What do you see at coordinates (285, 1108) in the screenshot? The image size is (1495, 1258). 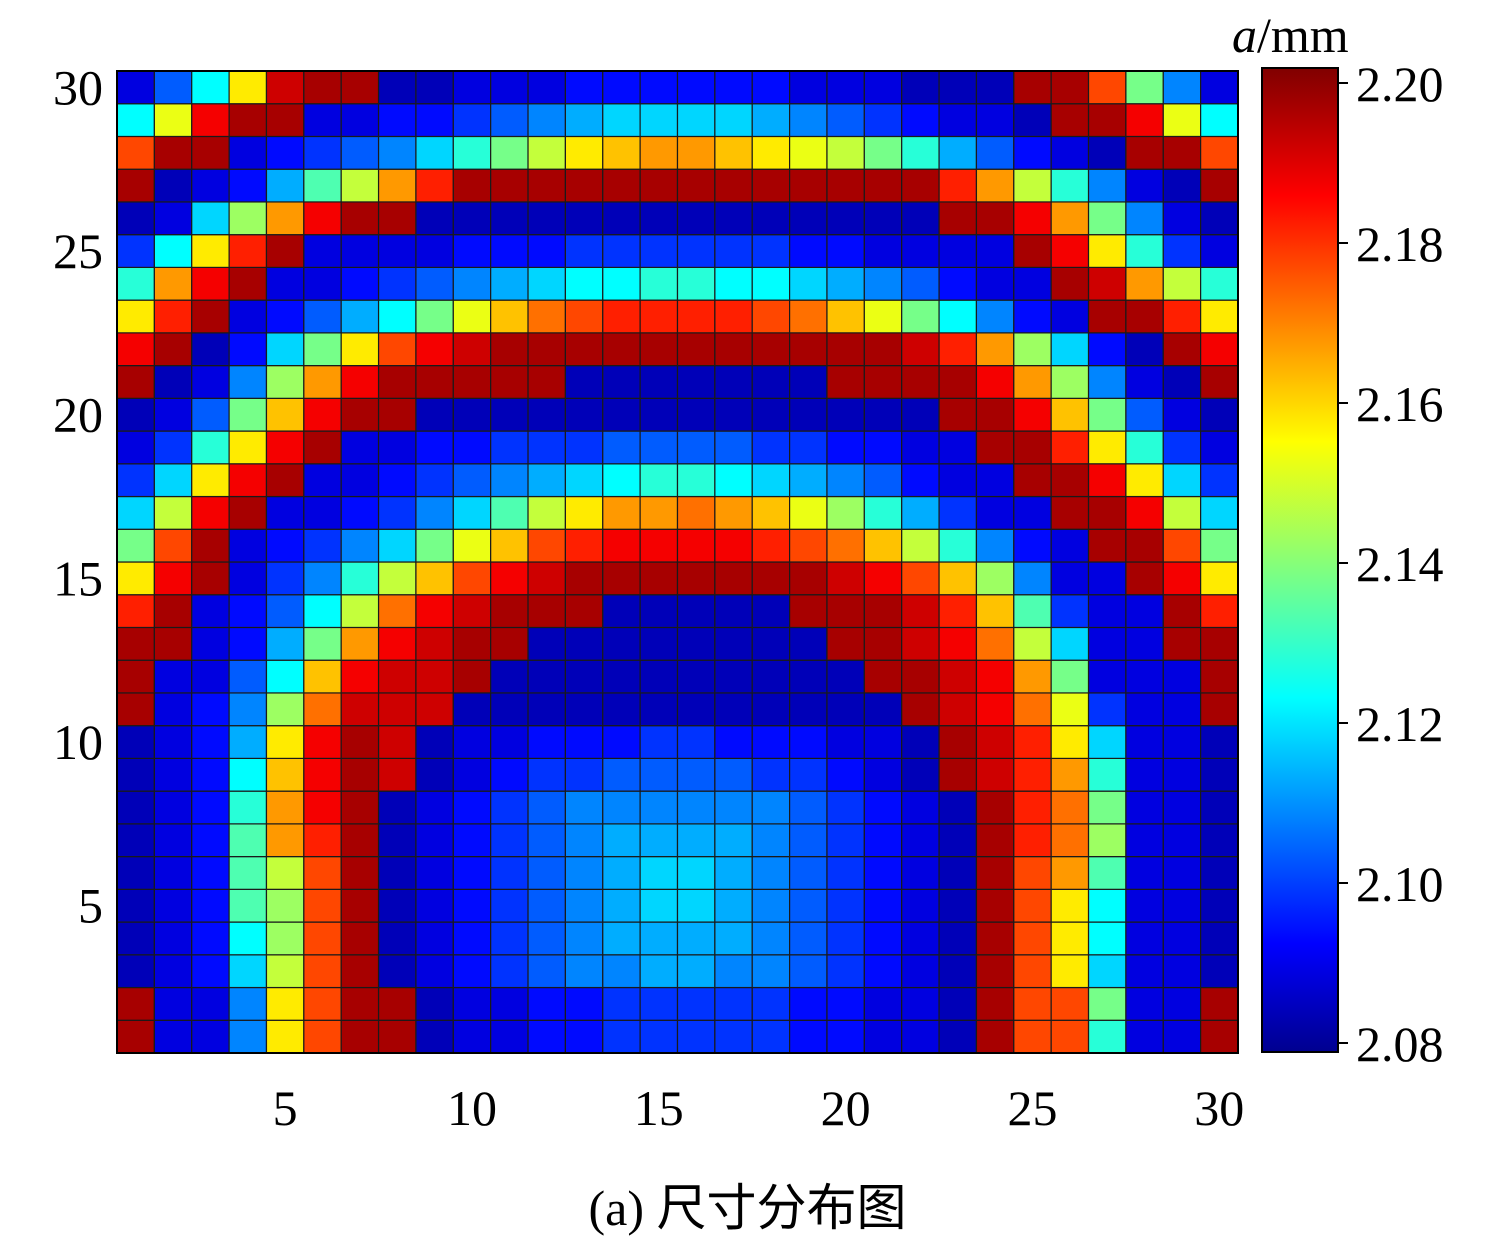 I see `x-tick-label: 5` at bounding box center [285, 1108].